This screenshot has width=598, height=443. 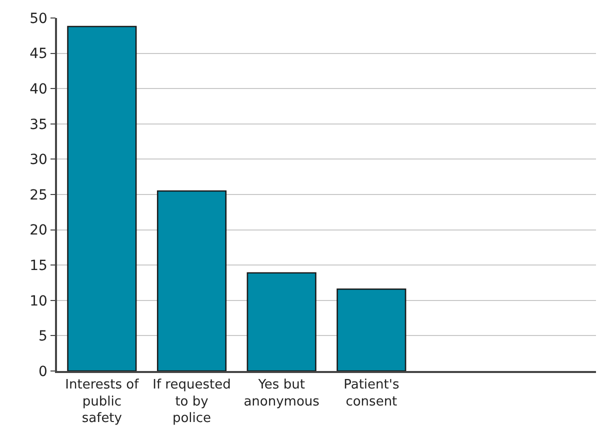 What do you see at coordinates (39, 124) in the screenshot?
I see `y-tick-label: 35` at bounding box center [39, 124].